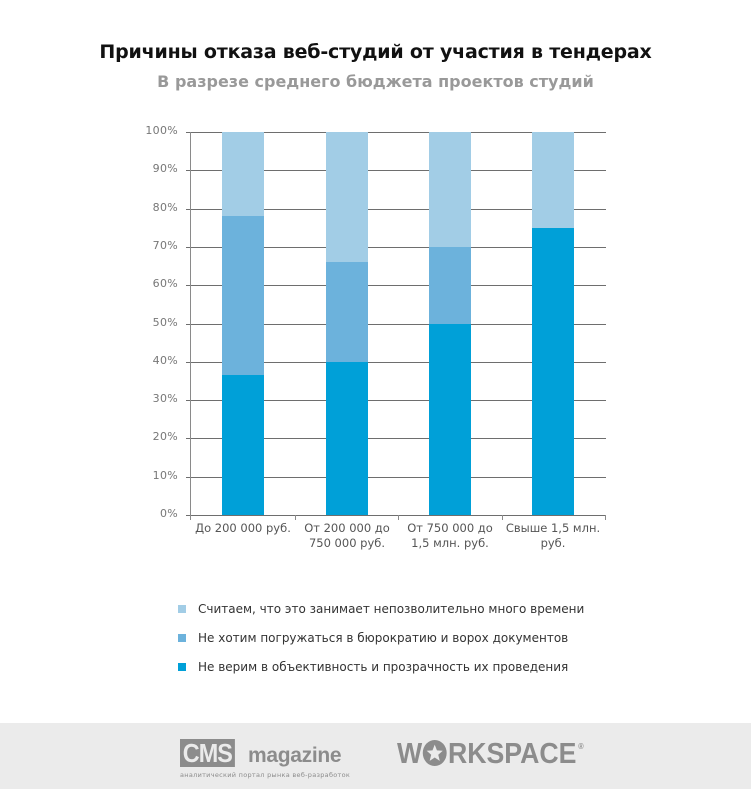 The height and width of the screenshot is (789, 751). Describe the element at coordinates (243, 528) in the screenshot. I see `x-label-line: До 200 000 руб.` at that location.